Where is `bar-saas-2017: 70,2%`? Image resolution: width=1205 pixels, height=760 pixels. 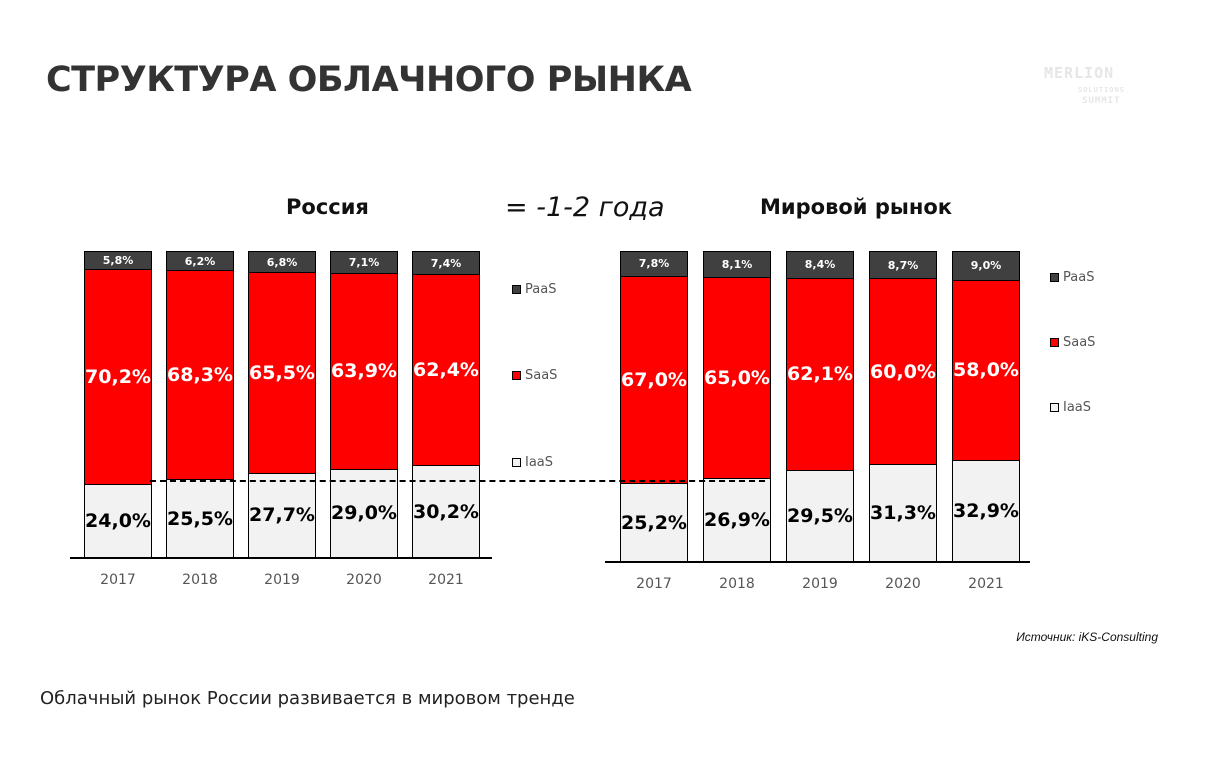 bar-saas-2017: 70,2% is located at coordinates (118, 377).